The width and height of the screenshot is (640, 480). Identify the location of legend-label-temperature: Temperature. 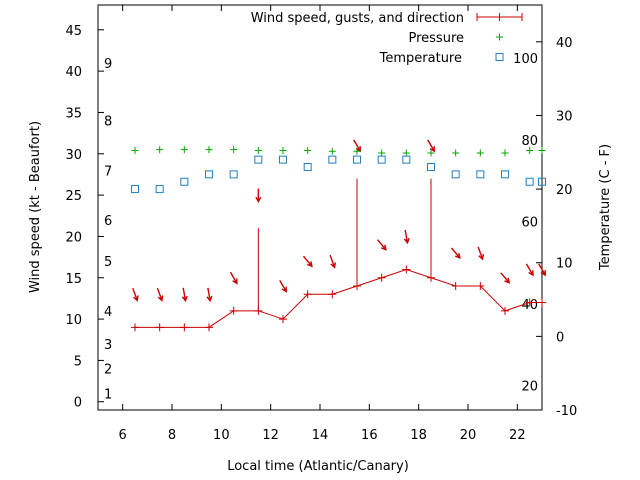
(420, 58).